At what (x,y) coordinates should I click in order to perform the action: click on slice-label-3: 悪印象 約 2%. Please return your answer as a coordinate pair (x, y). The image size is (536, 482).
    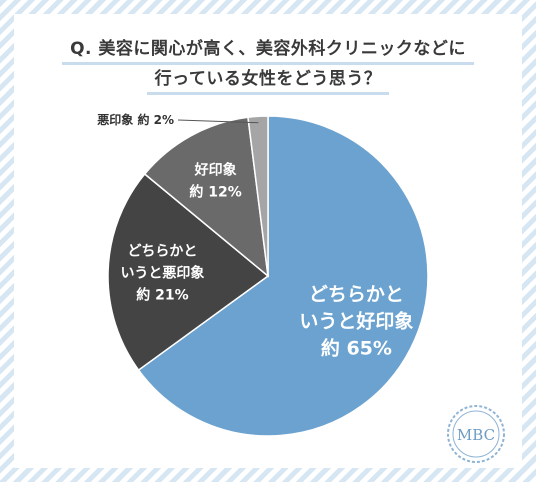
    Looking at the image, I should click on (178, 119).